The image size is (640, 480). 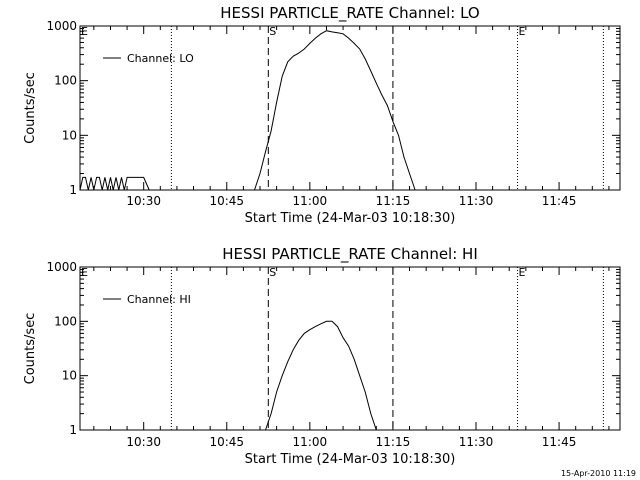 What do you see at coordinates (598, 473) in the screenshot?
I see `timestamp-label: 15-Apr-2010 11:19` at bounding box center [598, 473].